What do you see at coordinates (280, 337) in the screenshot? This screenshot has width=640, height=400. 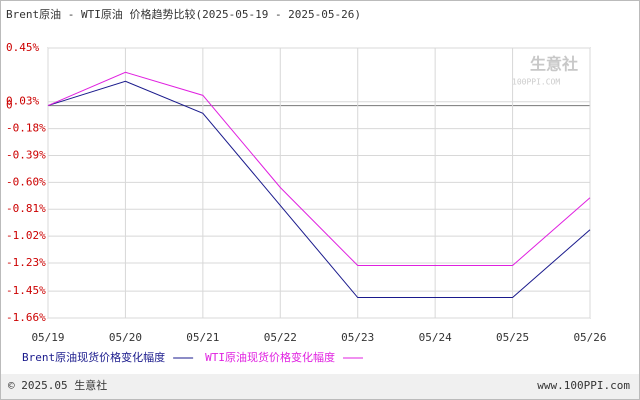 I see `x-tick-label: 05/22` at bounding box center [280, 337].